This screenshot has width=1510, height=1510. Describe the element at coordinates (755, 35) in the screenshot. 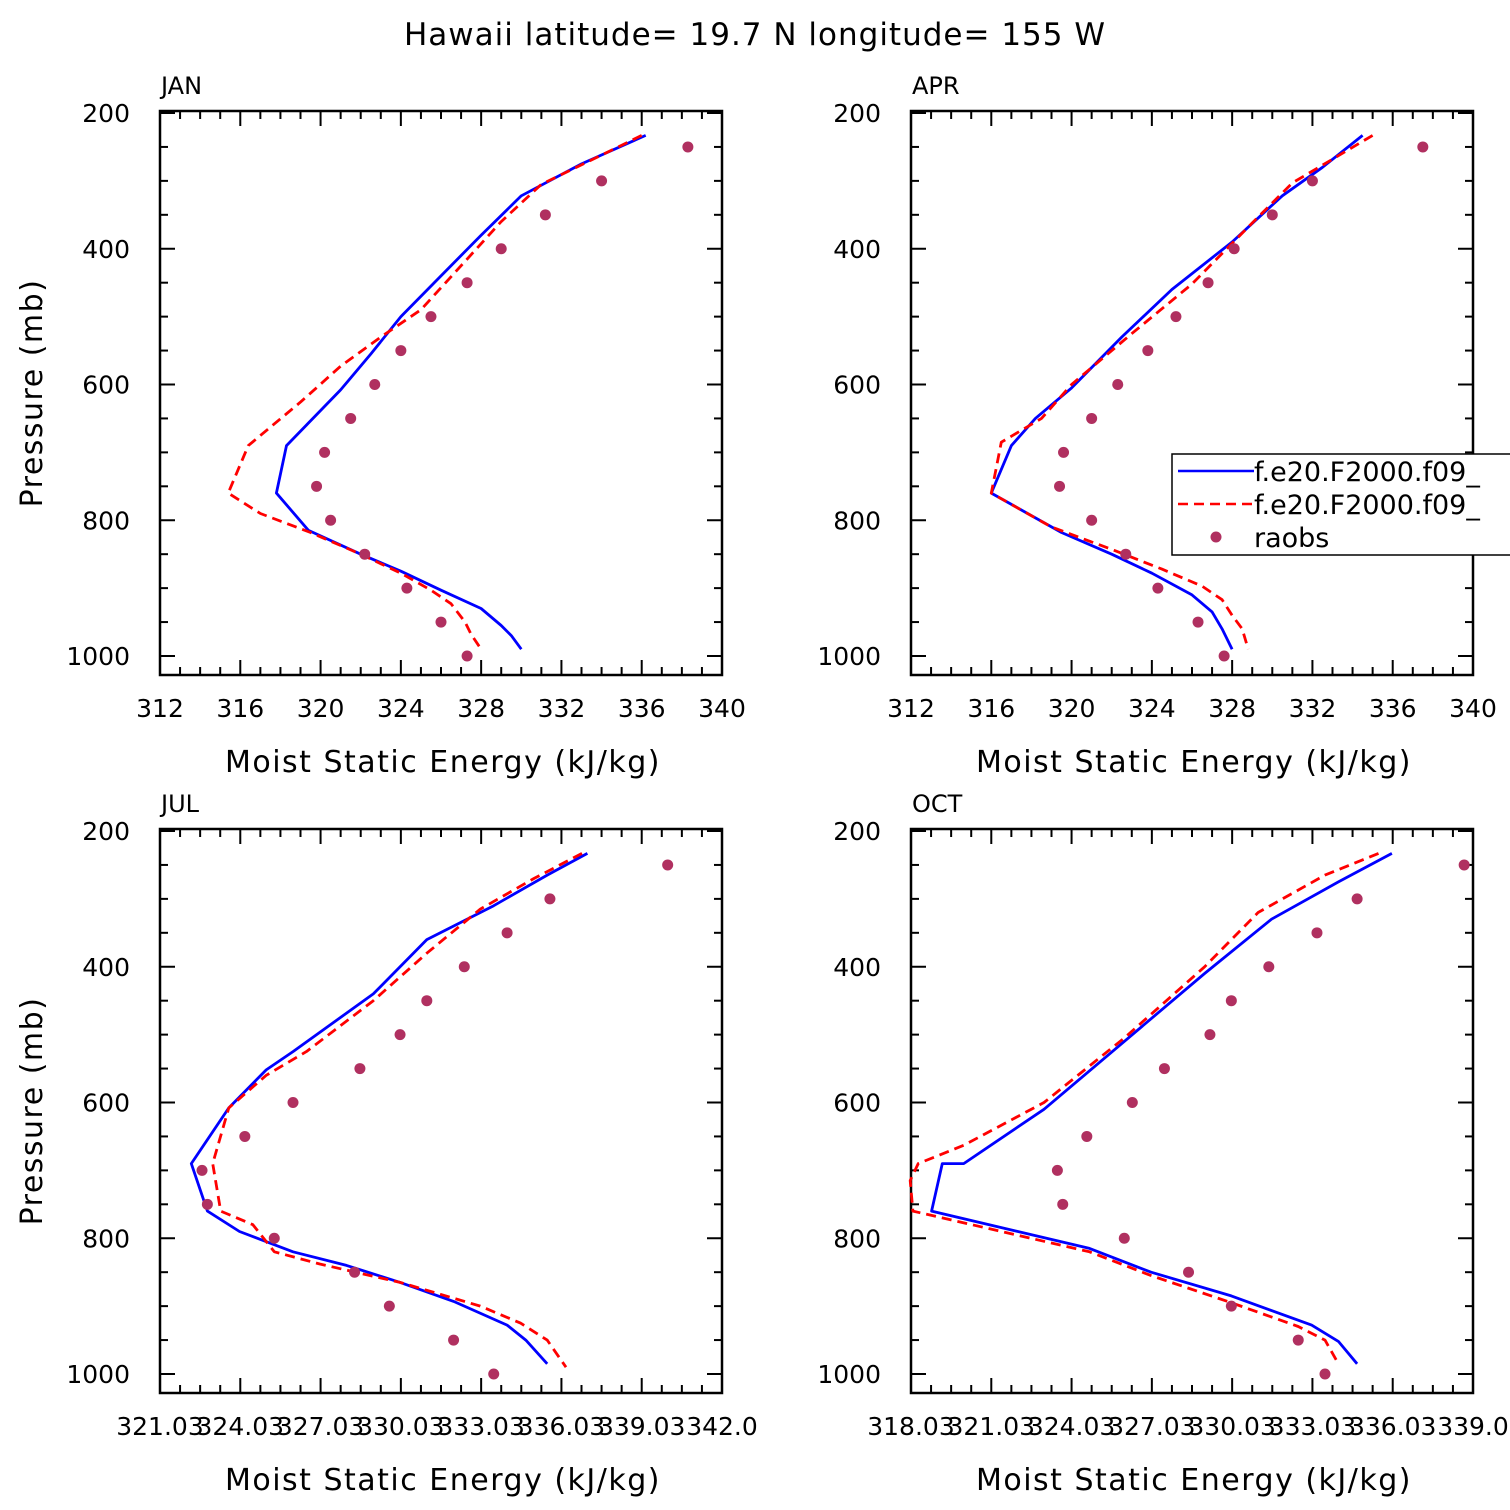

I see `figure-title: Hawaii latitude= 19.7 N longitude= 155 W` at that location.